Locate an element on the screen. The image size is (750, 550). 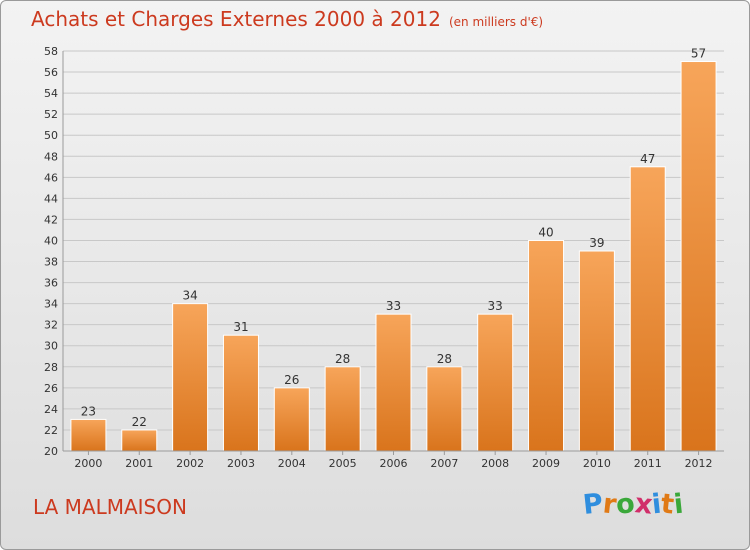
y-tick-label: 32 is located at coordinates (51, 325).